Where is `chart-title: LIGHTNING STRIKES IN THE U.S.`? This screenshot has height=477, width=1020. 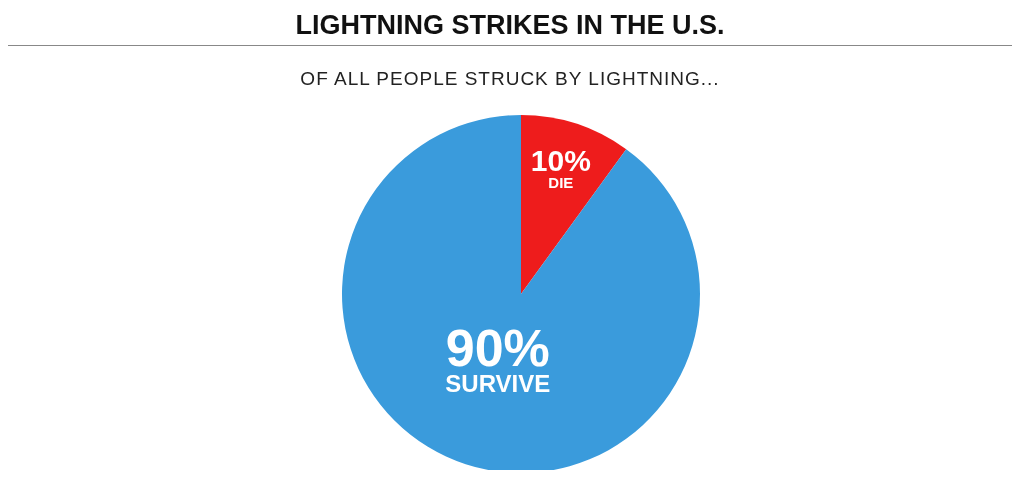 chart-title: LIGHTNING STRIKES IN THE U.S. is located at coordinates (510, 25).